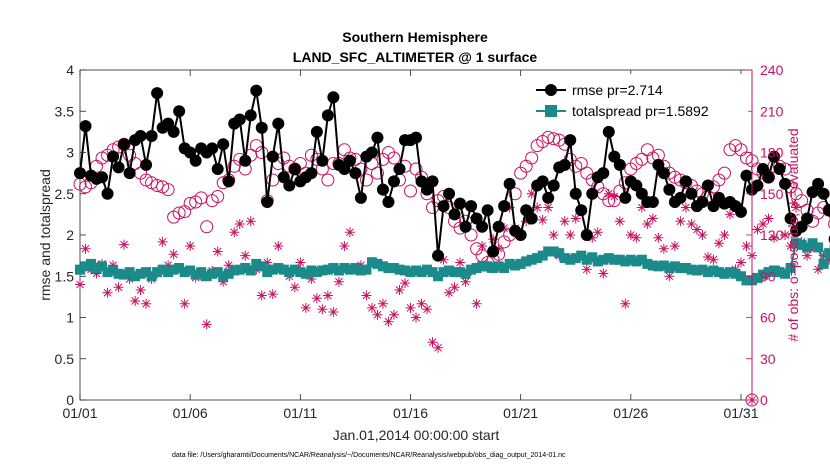  What do you see at coordinates (772, 111) in the screenshot?
I see `y2-tick-label: 210` at bounding box center [772, 111].